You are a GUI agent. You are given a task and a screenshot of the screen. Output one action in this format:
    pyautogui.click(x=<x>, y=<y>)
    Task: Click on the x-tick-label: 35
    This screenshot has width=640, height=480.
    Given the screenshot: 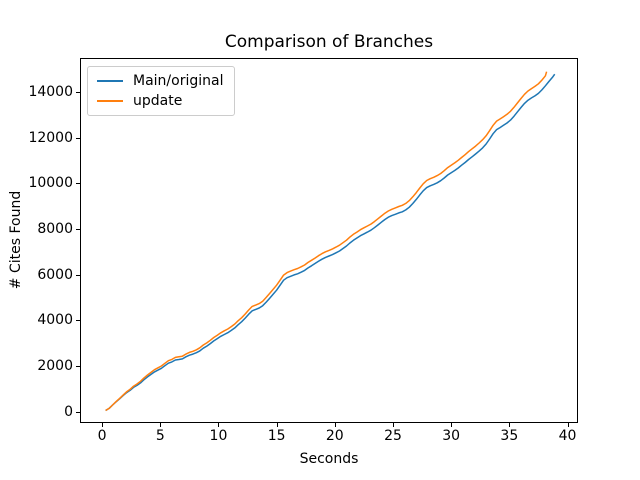 What is the action you would take?
    pyautogui.click(x=509, y=436)
    